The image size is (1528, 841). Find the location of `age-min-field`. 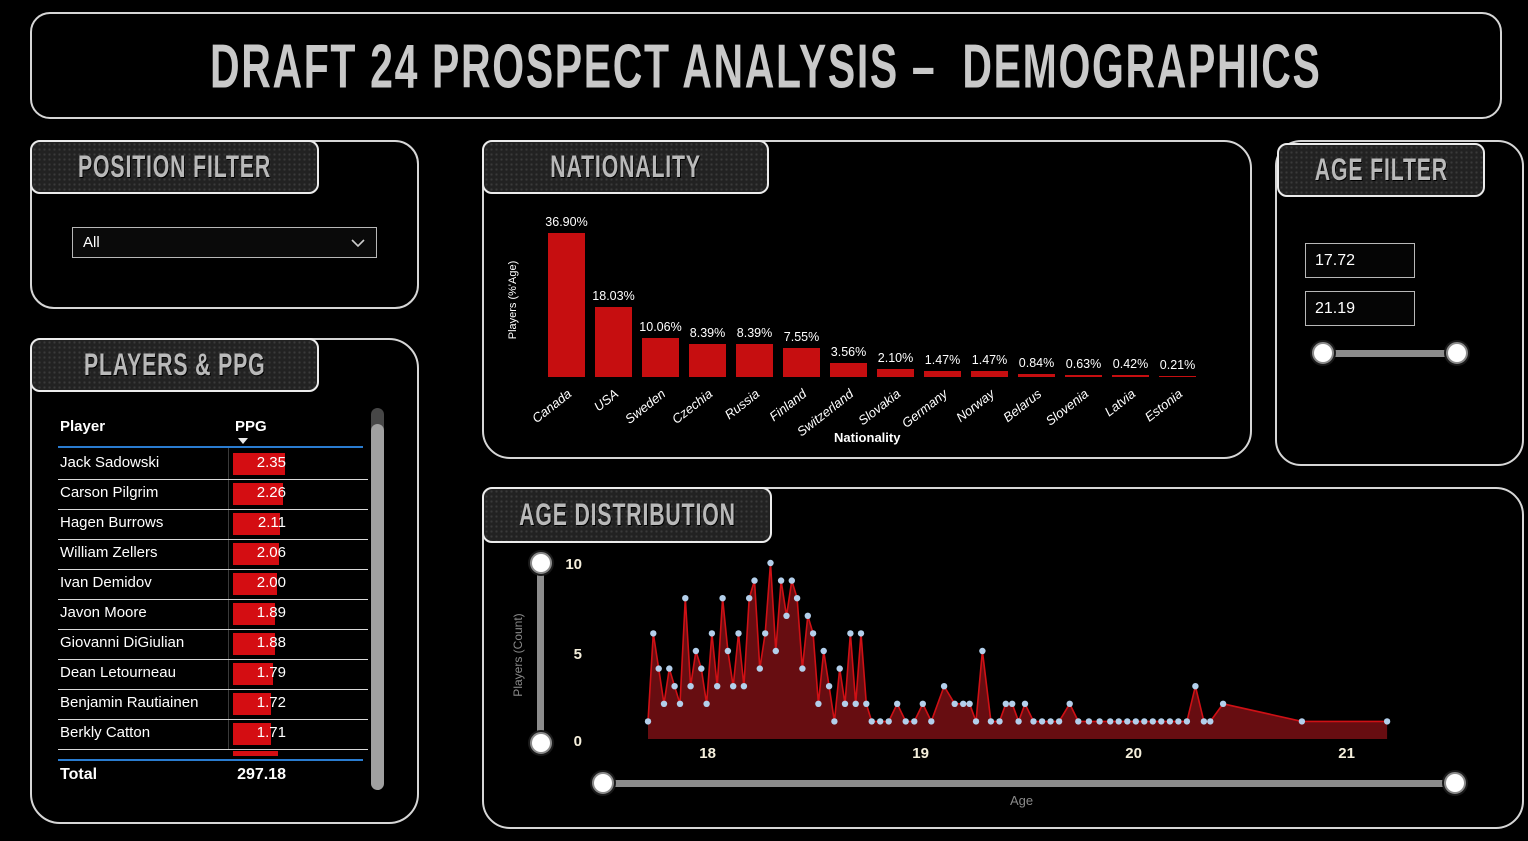

age-min-field is located at coordinates (1360, 260).